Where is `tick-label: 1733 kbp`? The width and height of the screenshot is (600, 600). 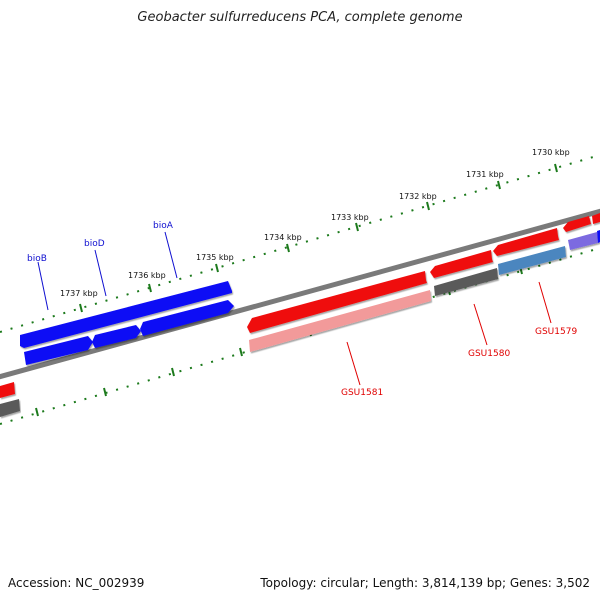
tick-label: 1733 kbp is located at coordinates (350, 217).